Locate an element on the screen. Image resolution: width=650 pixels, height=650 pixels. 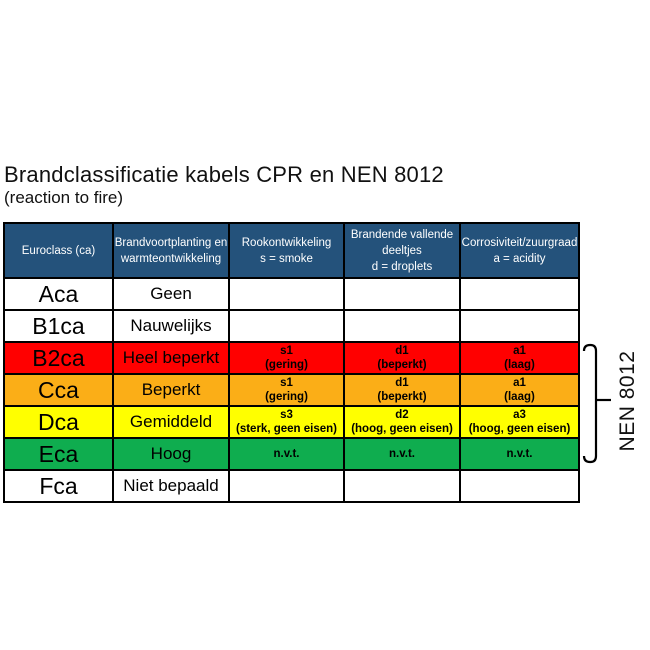
header-line: Rookontwikkeling is located at coordinates (286, 242).